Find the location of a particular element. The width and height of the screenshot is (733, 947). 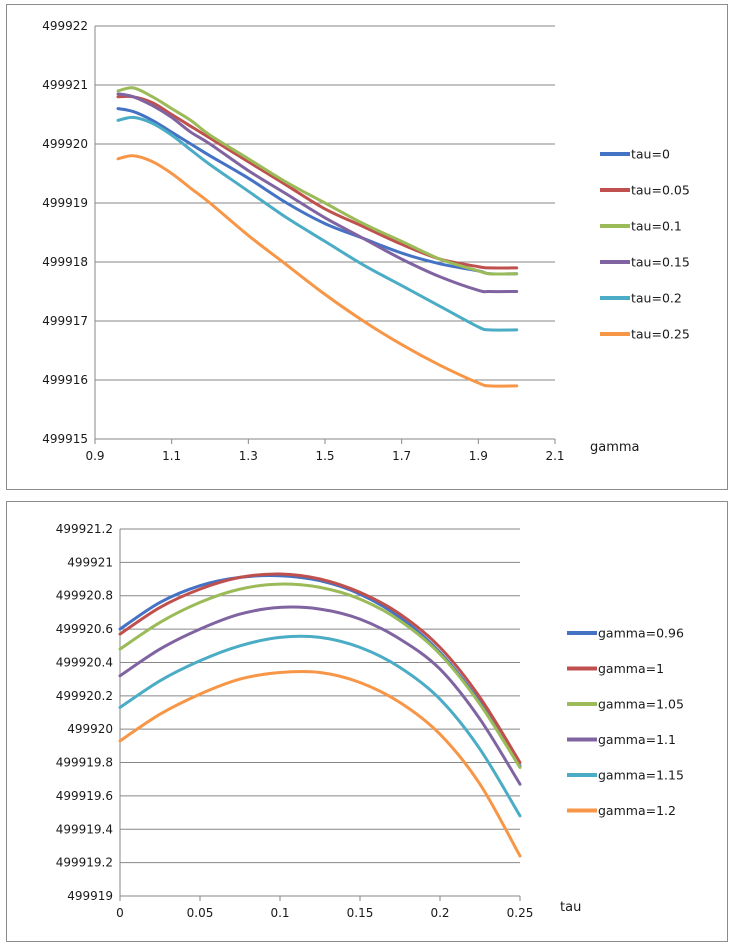

legend-label-3: tau=0.15 is located at coordinates (660, 262).